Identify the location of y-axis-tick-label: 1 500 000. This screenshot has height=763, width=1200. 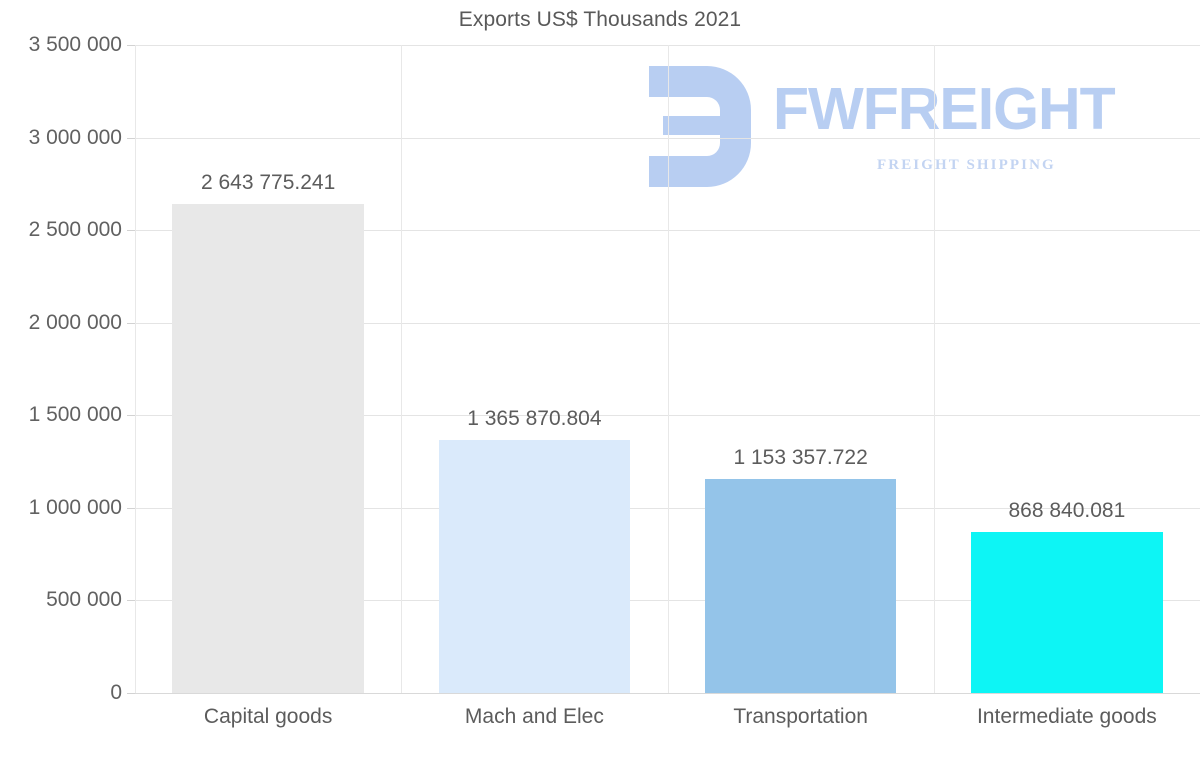
(75, 415).